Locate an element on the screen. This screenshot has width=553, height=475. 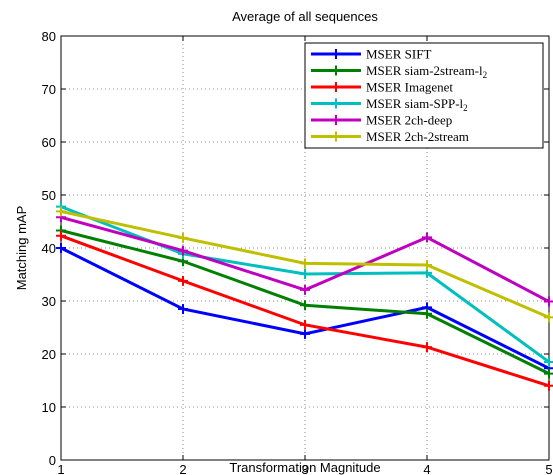
y-tick-label: 80 is located at coordinates (49, 36).